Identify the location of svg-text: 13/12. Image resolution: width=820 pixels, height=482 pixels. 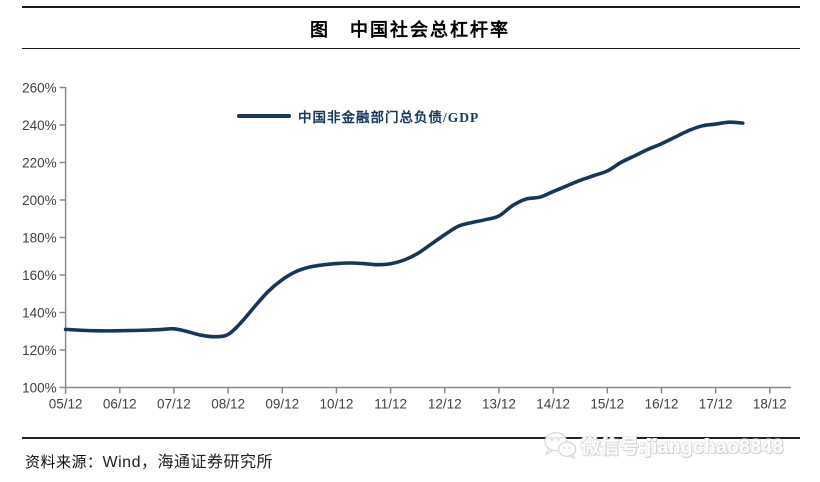
(499, 404).